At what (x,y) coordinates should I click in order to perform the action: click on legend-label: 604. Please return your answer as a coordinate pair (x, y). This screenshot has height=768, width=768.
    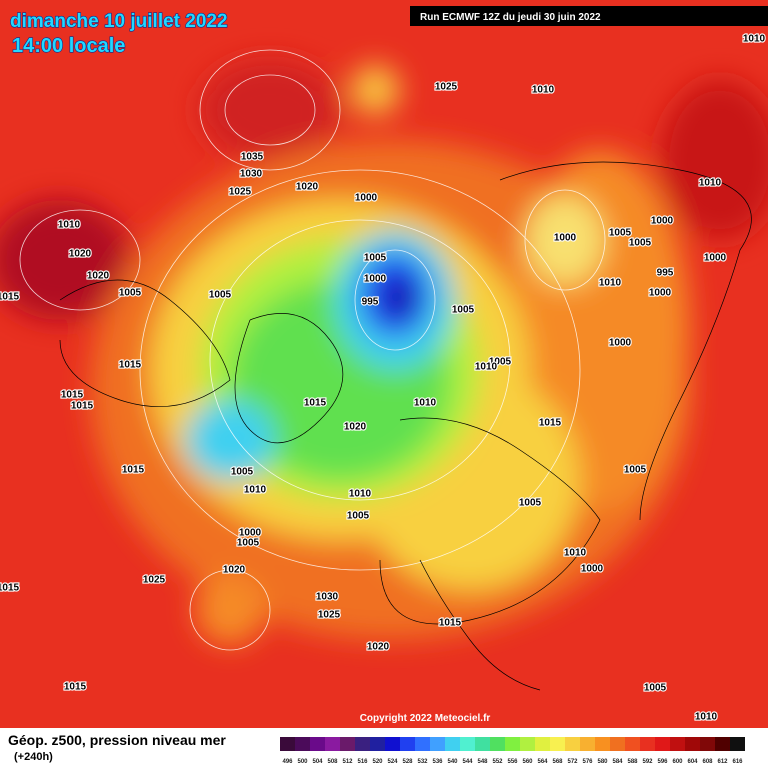
    Looking at the image, I should click on (692, 762).